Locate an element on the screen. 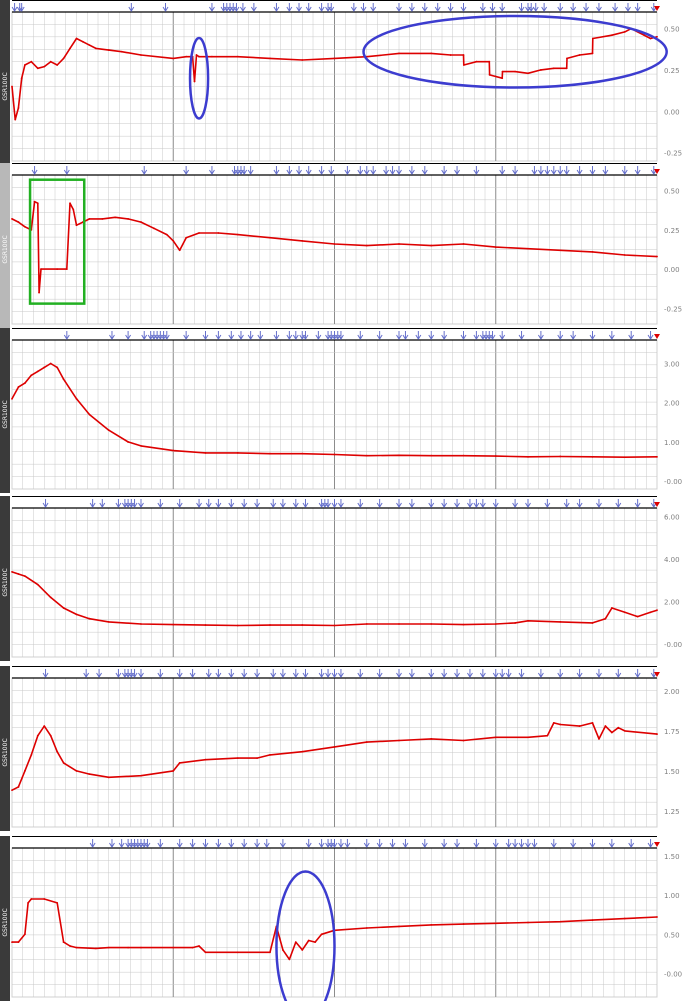  y-tick-label: 0.25 is located at coordinates (672, 71).